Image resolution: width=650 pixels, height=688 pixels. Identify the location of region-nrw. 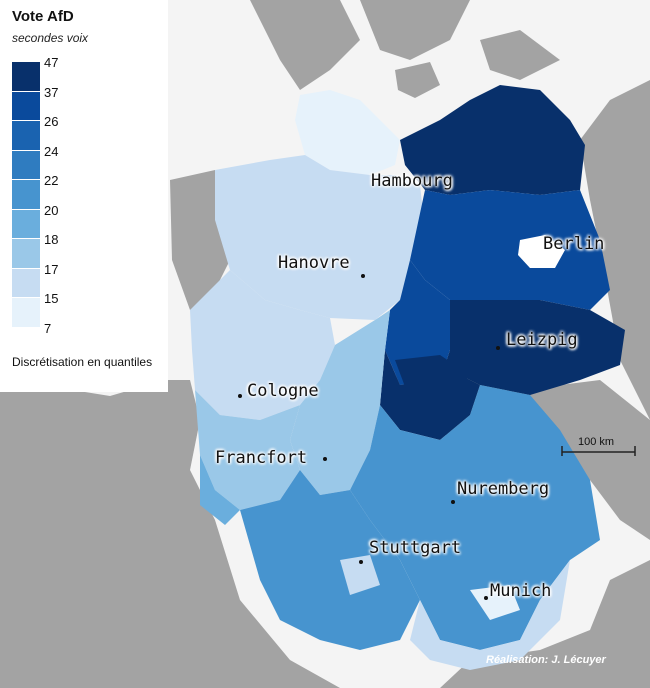
(262, 345).